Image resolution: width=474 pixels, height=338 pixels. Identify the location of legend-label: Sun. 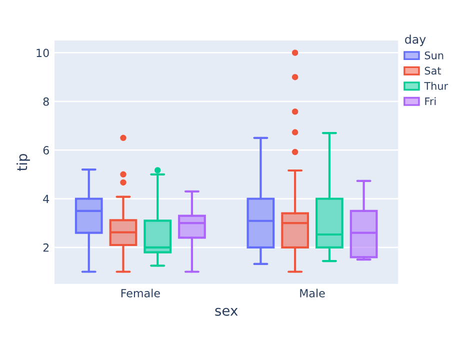
(434, 55).